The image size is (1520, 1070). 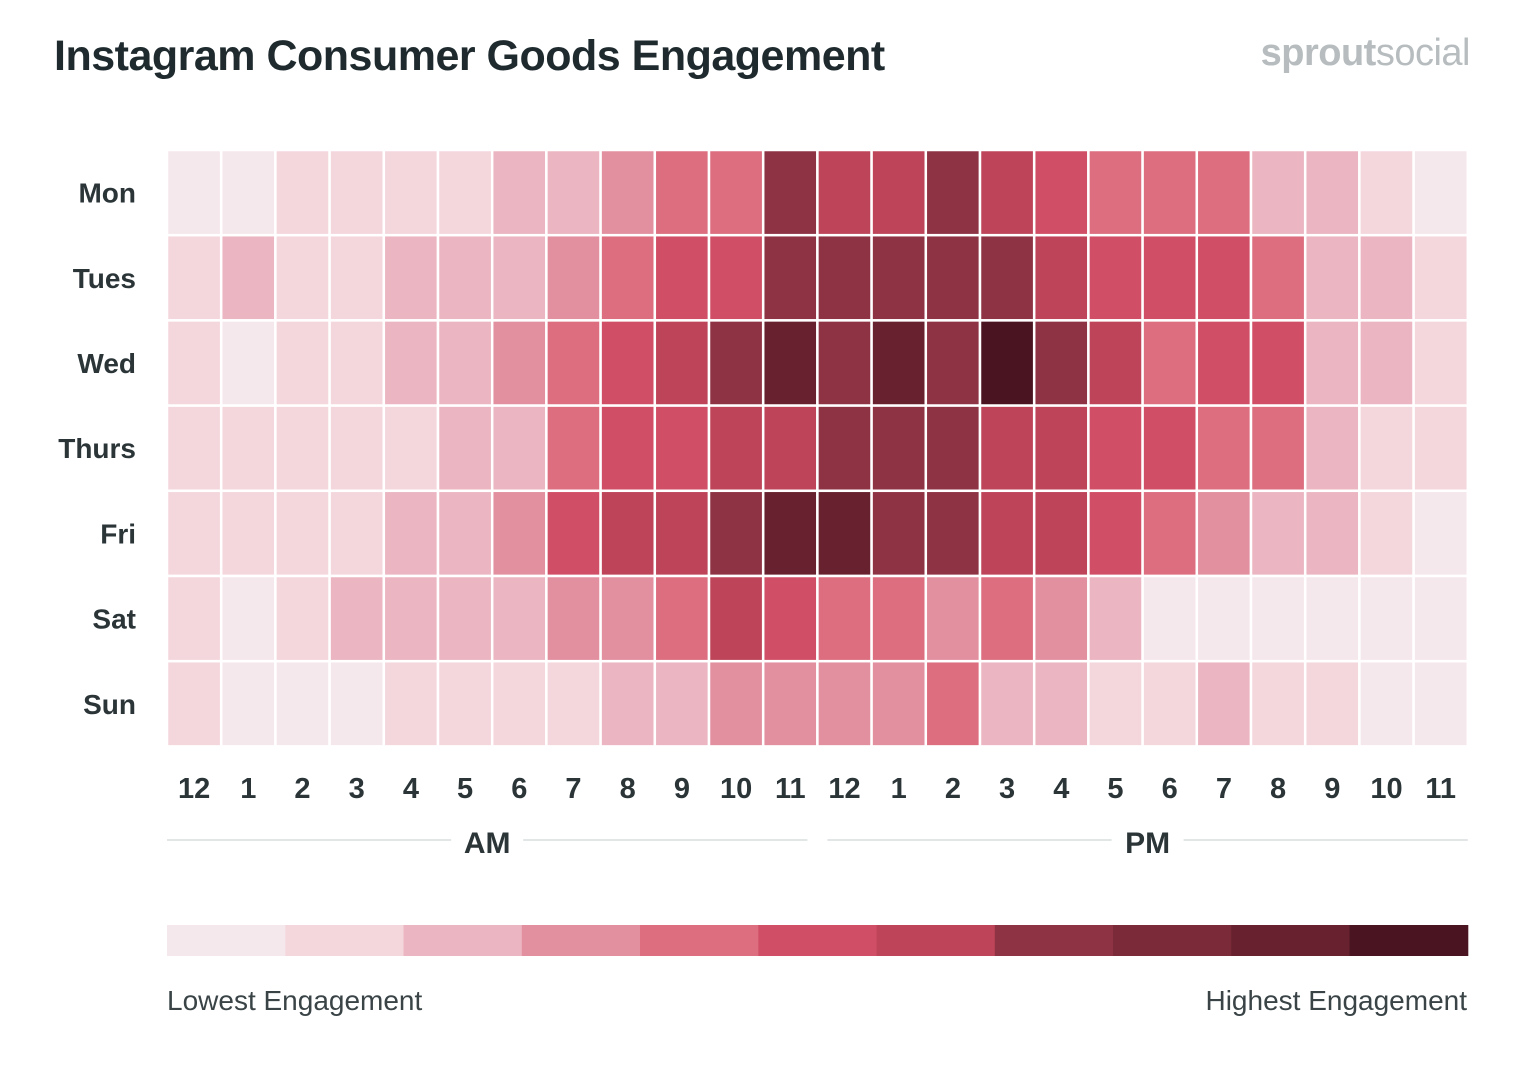 I want to click on hour-label-3: 3, so click(x=357, y=789).